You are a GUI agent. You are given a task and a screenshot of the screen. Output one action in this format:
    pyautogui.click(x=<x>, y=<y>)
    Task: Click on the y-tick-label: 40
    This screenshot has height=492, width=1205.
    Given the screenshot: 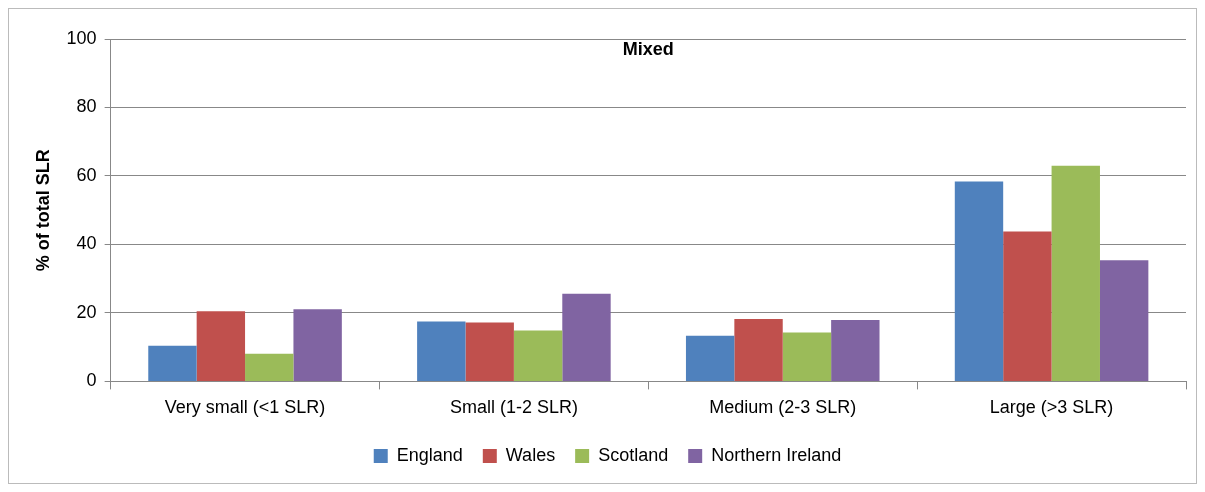 What is the action you would take?
    pyautogui.click(x=86, y=243)
    